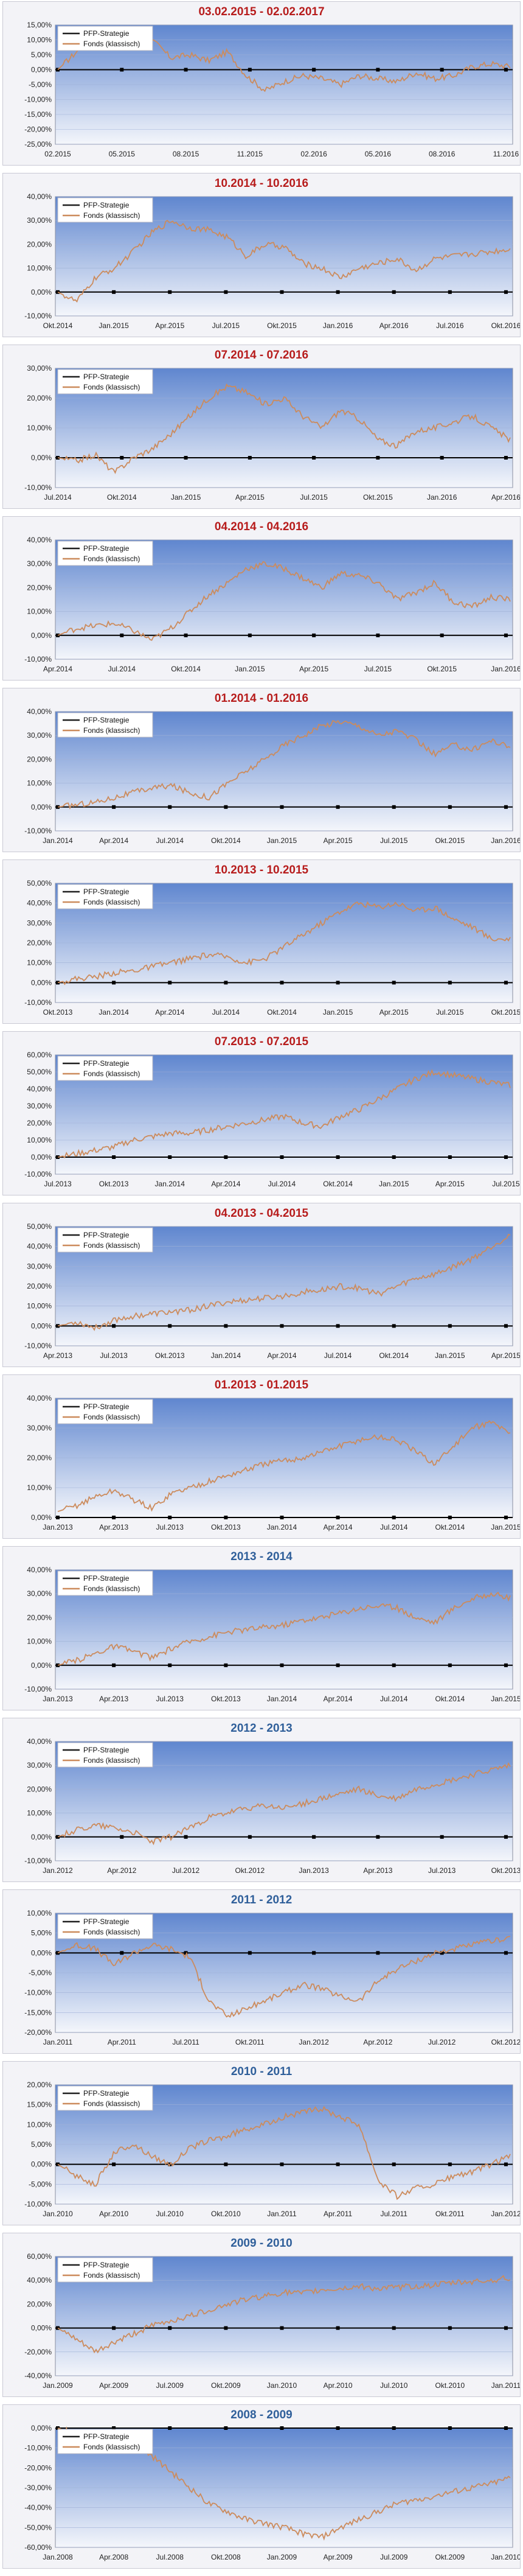 The width and height of the screenshot is (523, 2576). Describe the element at coordinates (261, 2243) in the screenshot. I see `chart-title: 2009 - 2010` at that location.